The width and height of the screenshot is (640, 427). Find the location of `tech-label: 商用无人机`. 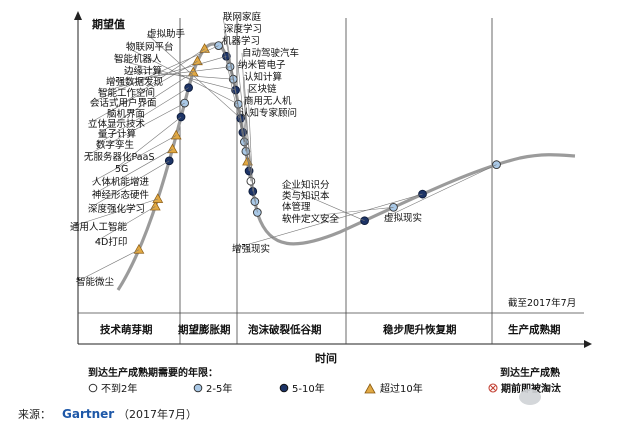

tech-label: 商用无人机 is located at coordinates (268, 101).